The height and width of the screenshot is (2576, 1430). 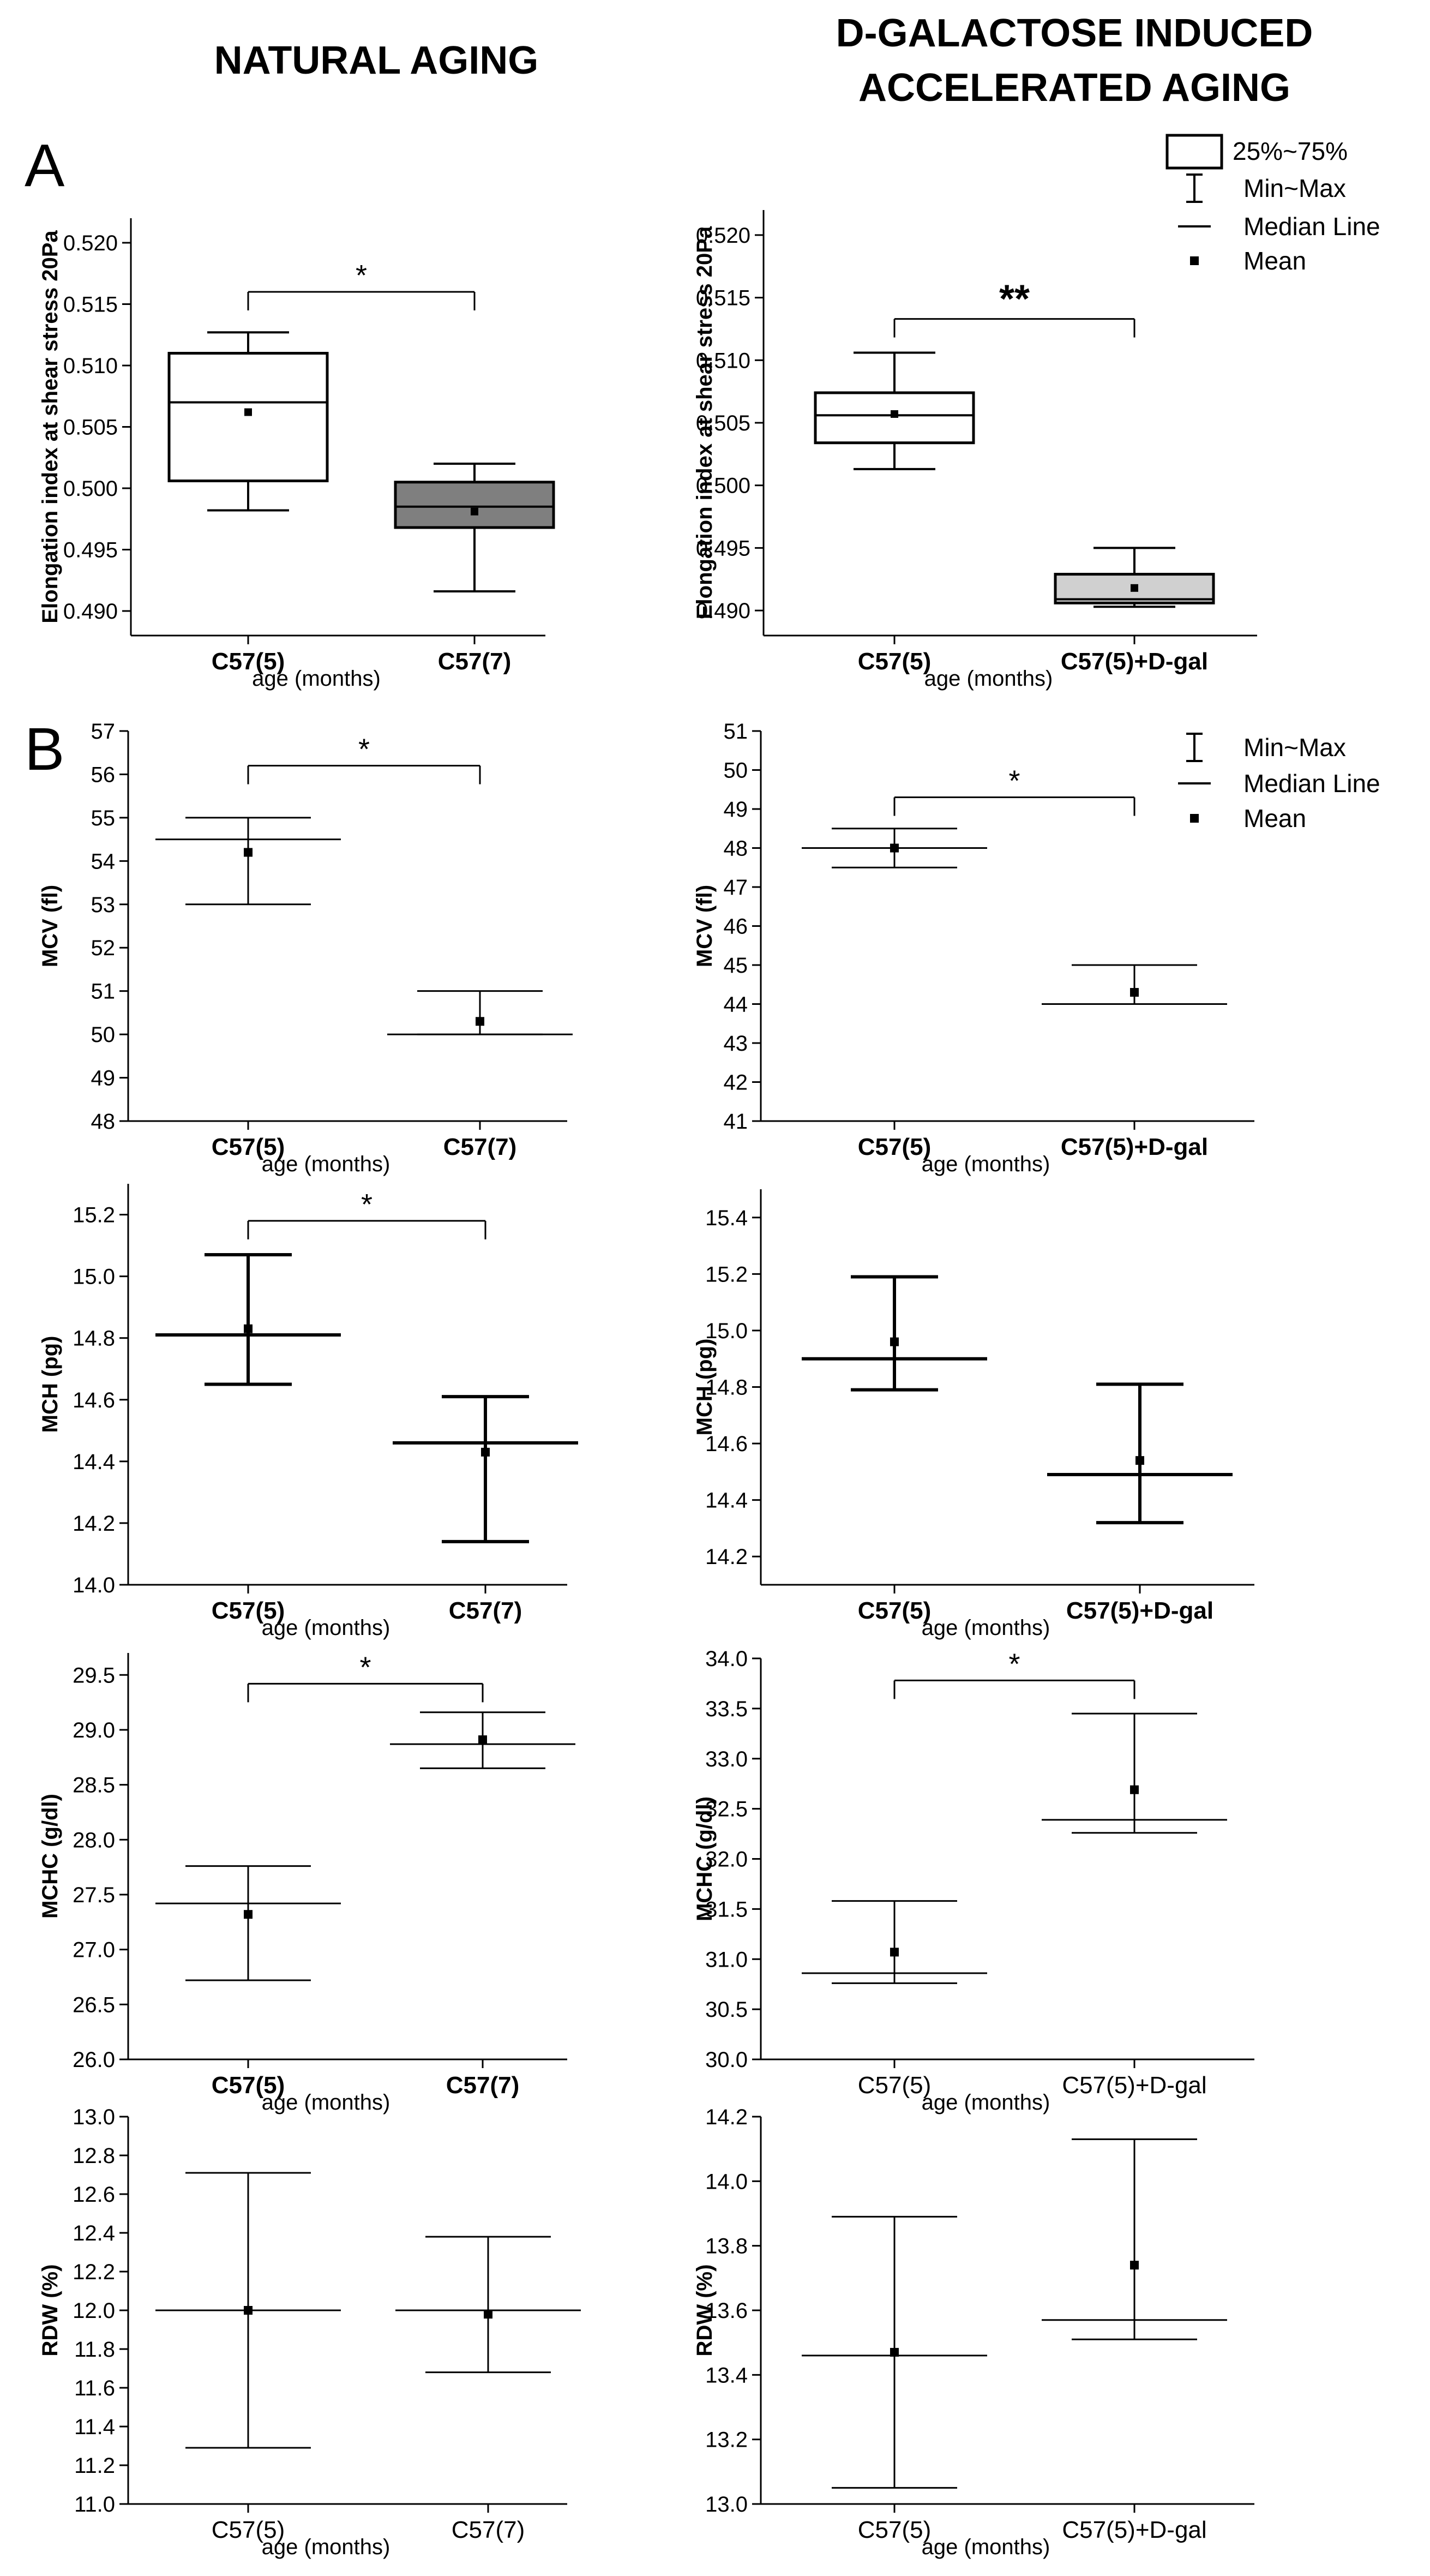 What do you see at coordinates (726, 1218) in the screenshot?
I see `y-tick-label: 15.4` at bounding box center [726, 1218].